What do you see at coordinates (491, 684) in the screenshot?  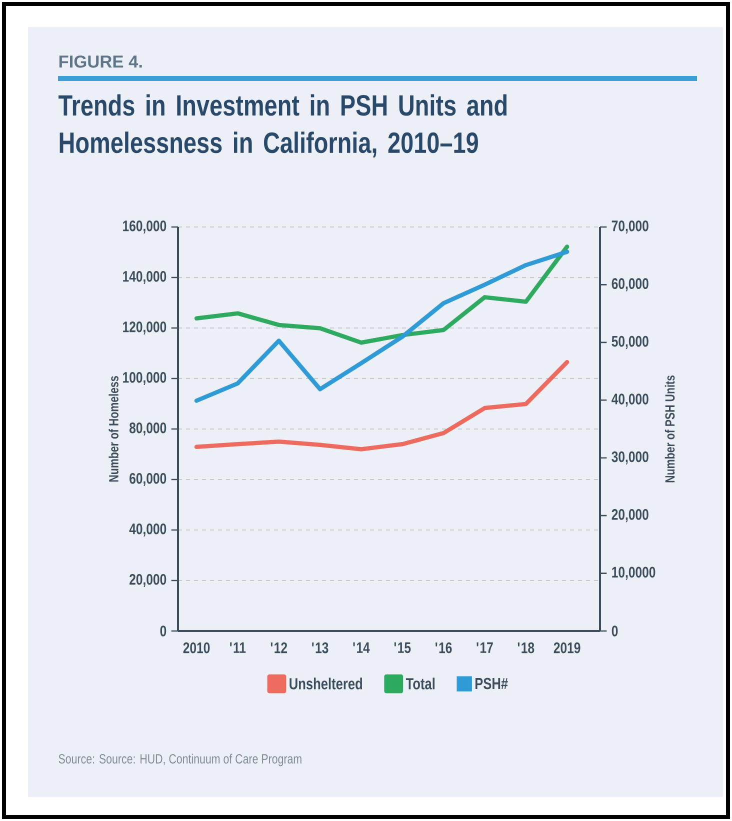 I see `legend-label: PSH#` at bounding box center [491, 684].